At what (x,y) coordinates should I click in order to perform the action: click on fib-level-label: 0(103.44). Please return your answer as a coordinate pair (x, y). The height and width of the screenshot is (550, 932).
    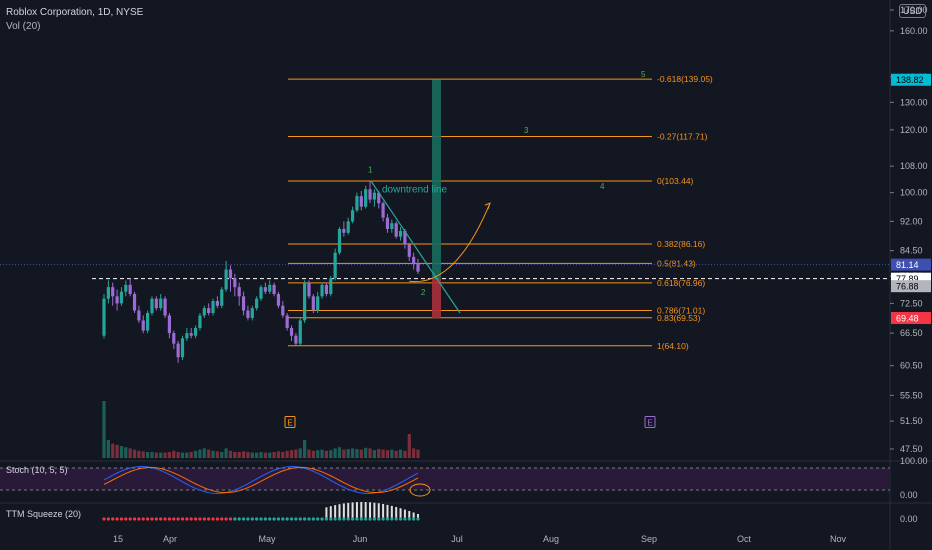
    Looking at the image, I should click on (675, 181).